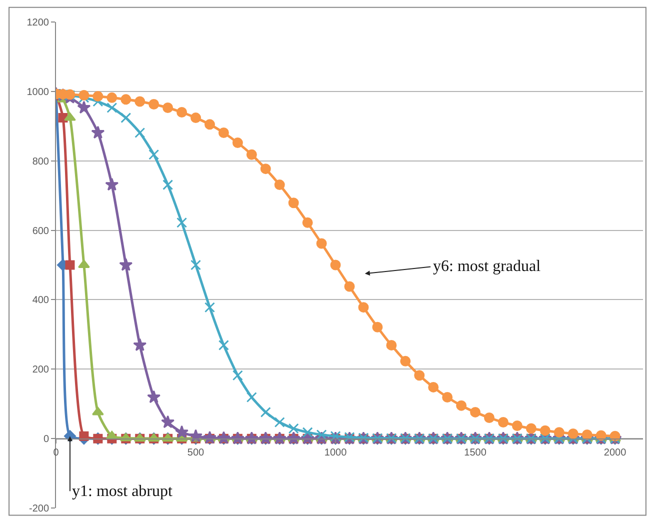 Image resolution: width=651 pixels, height=523 pixels. Describe the element at coordinates (41, 370) in the screenshot. I see `y-tick-label: 200` at that location.